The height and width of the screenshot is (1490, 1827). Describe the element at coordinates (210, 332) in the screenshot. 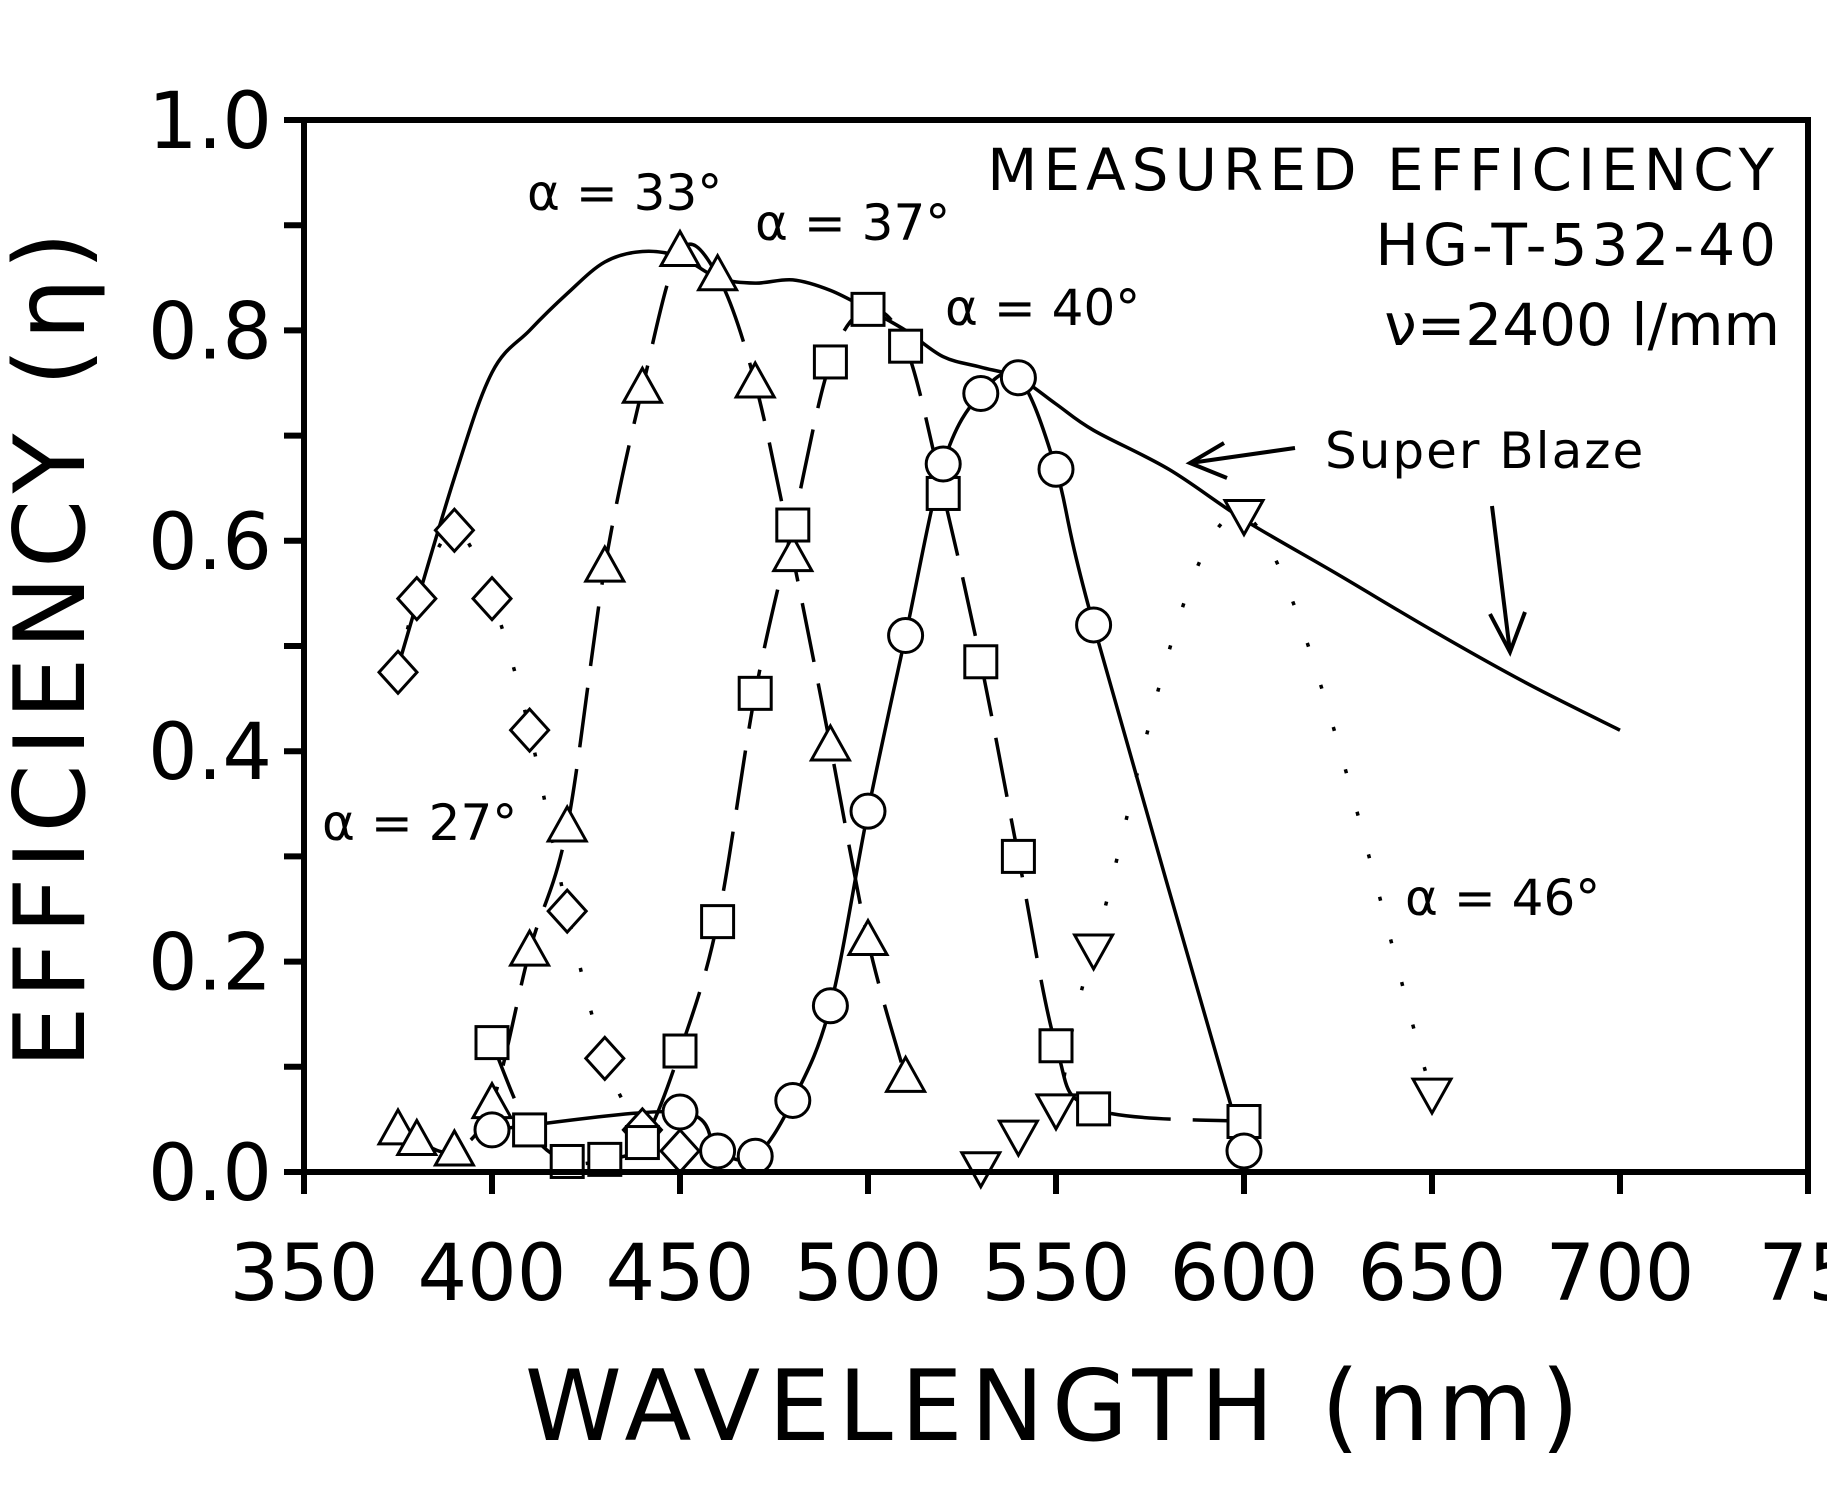

I see `y-tick-label-4: 0.8` at that location.